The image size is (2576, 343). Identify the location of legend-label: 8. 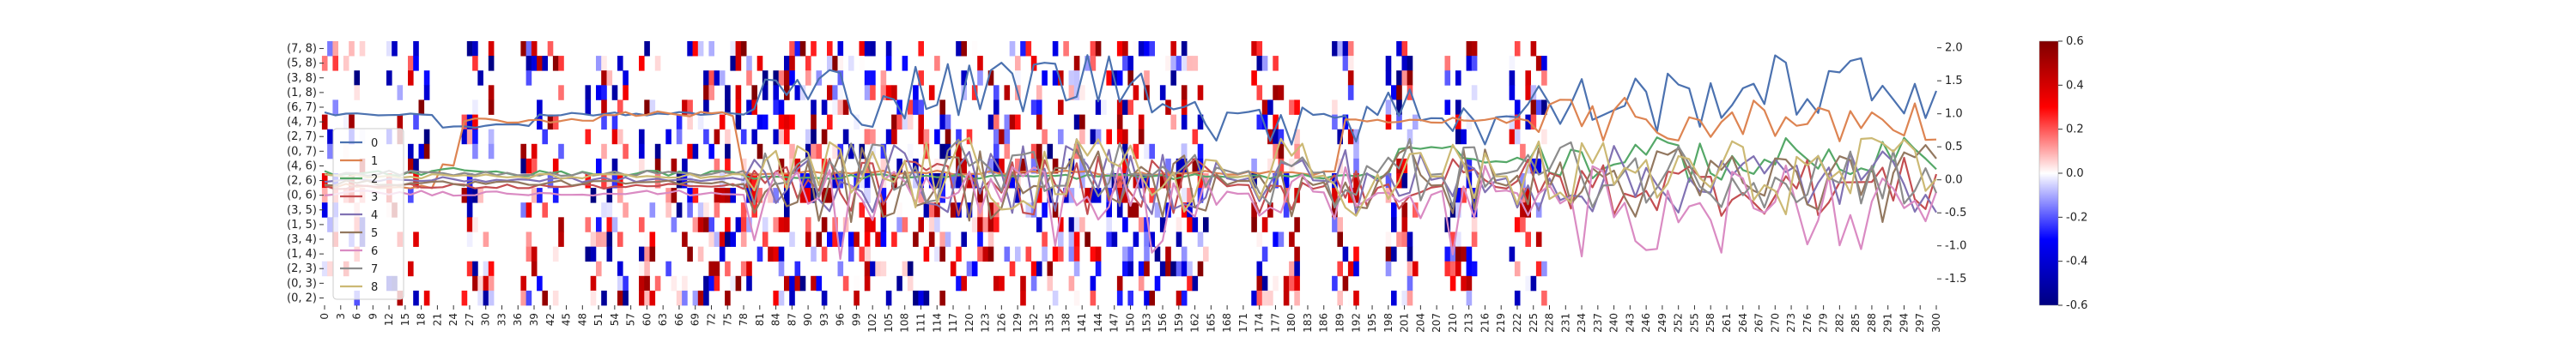
(375, 288).